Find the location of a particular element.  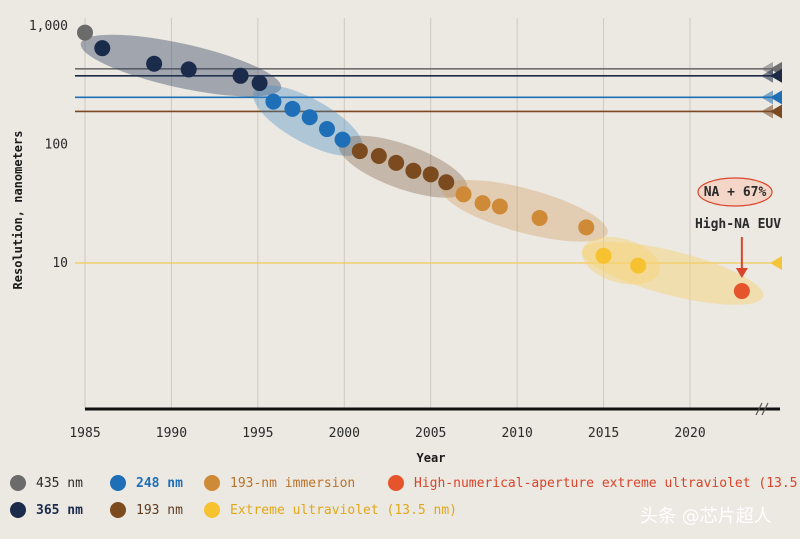

x-tick-label: 2005 is located at coordinates (430, 433).